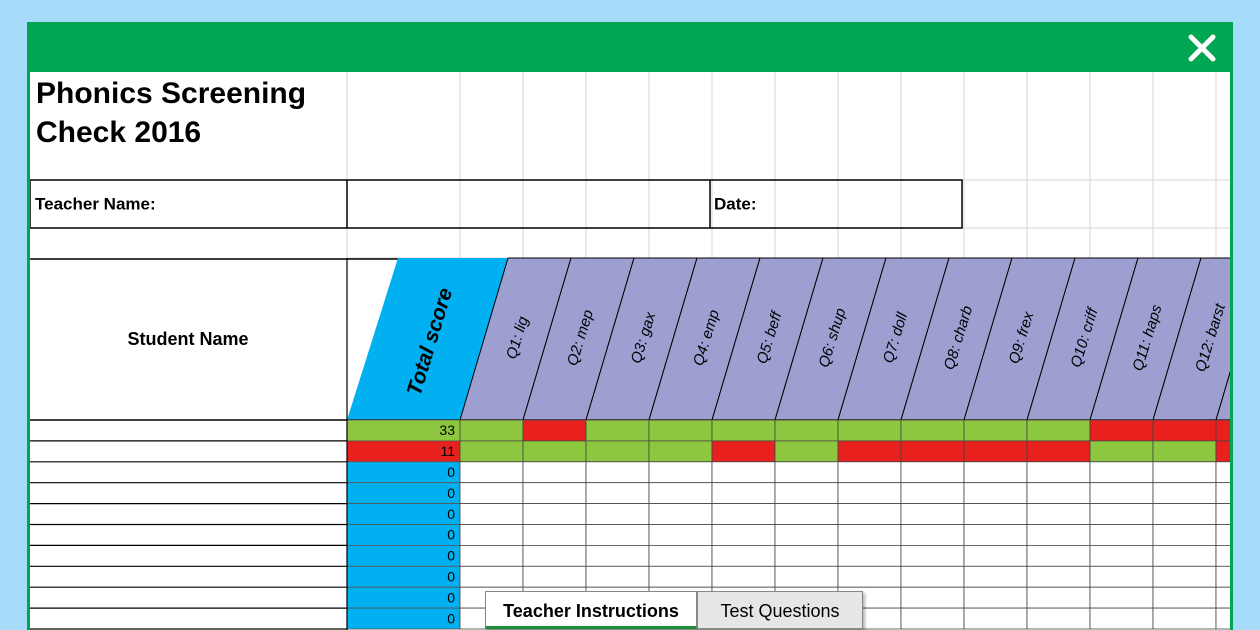 Image resolution: width=1260 pixels, height=630 pixels. I want to click on sheet-title: Phonics Screening Check 2016, so click(171, 113).